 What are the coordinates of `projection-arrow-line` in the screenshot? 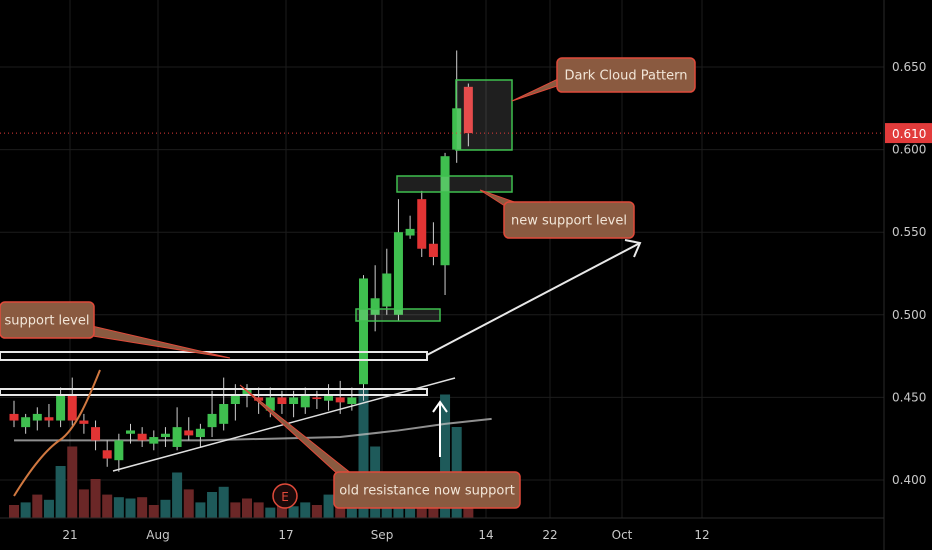 It's located at (533, 299).